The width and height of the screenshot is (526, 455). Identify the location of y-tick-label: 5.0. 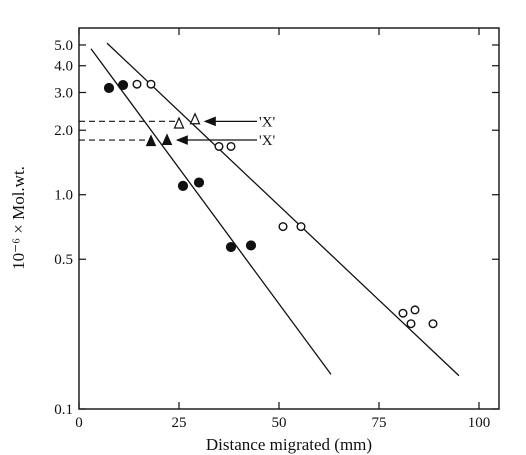
(63, 46).